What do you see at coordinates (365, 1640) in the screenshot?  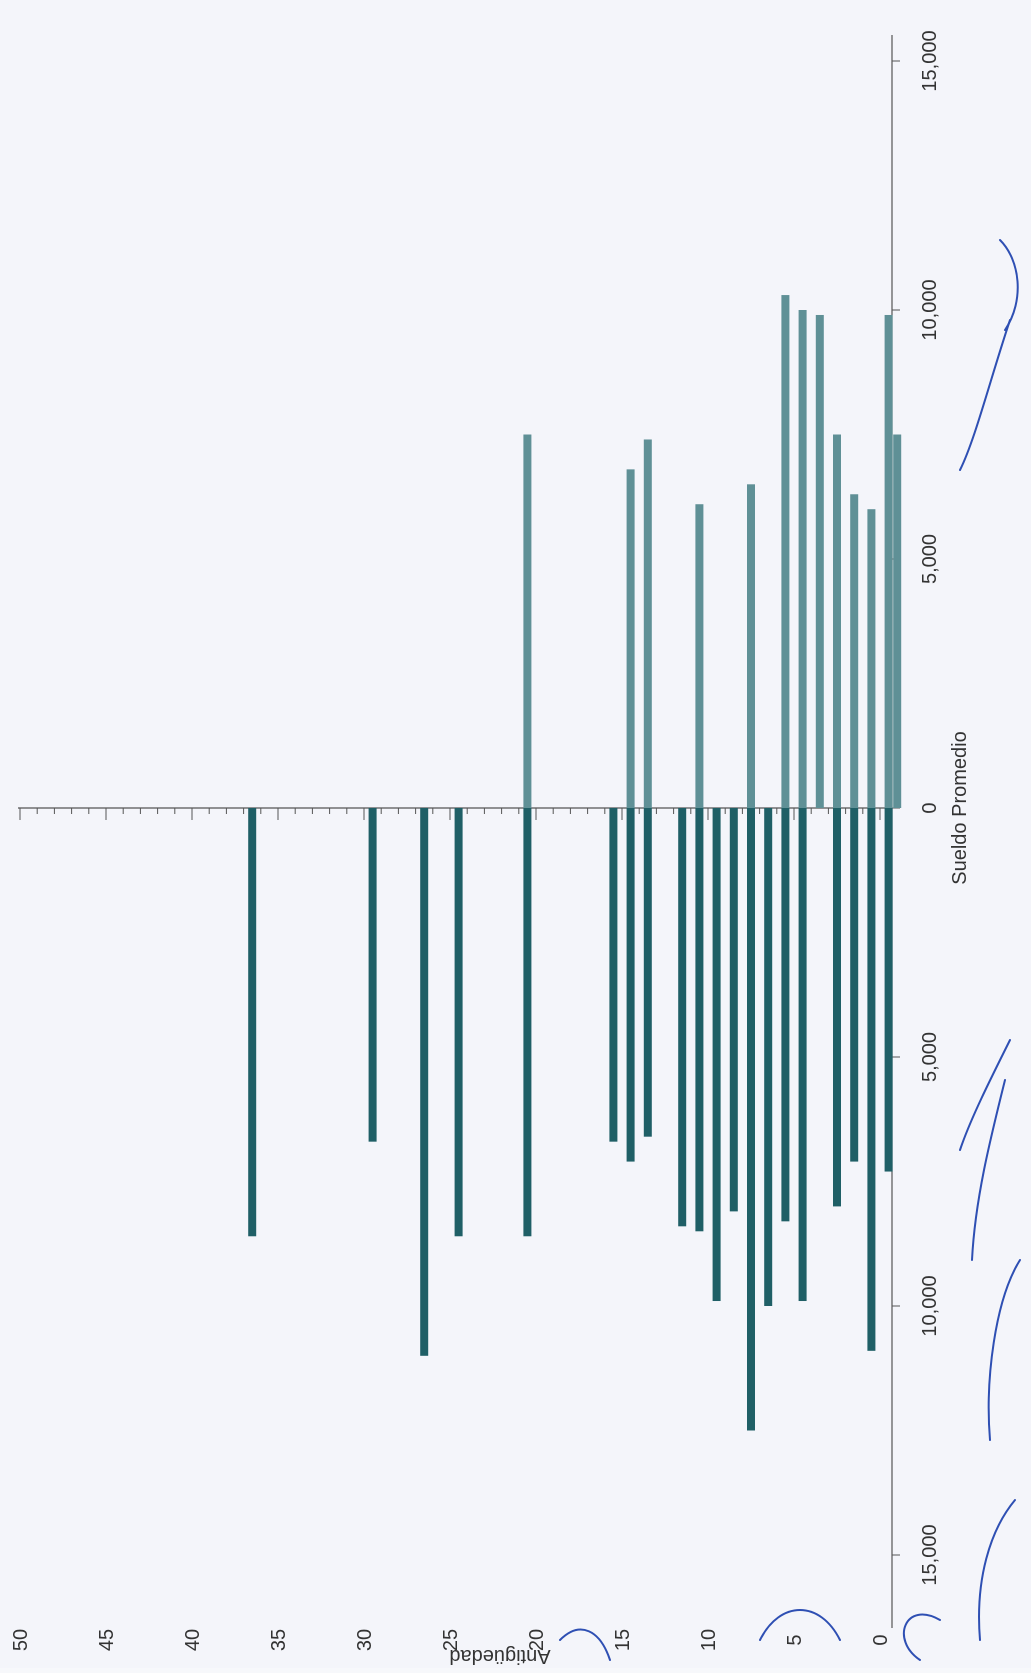 I see `y-tick-label: 30` at bounding box center [365, 1640].